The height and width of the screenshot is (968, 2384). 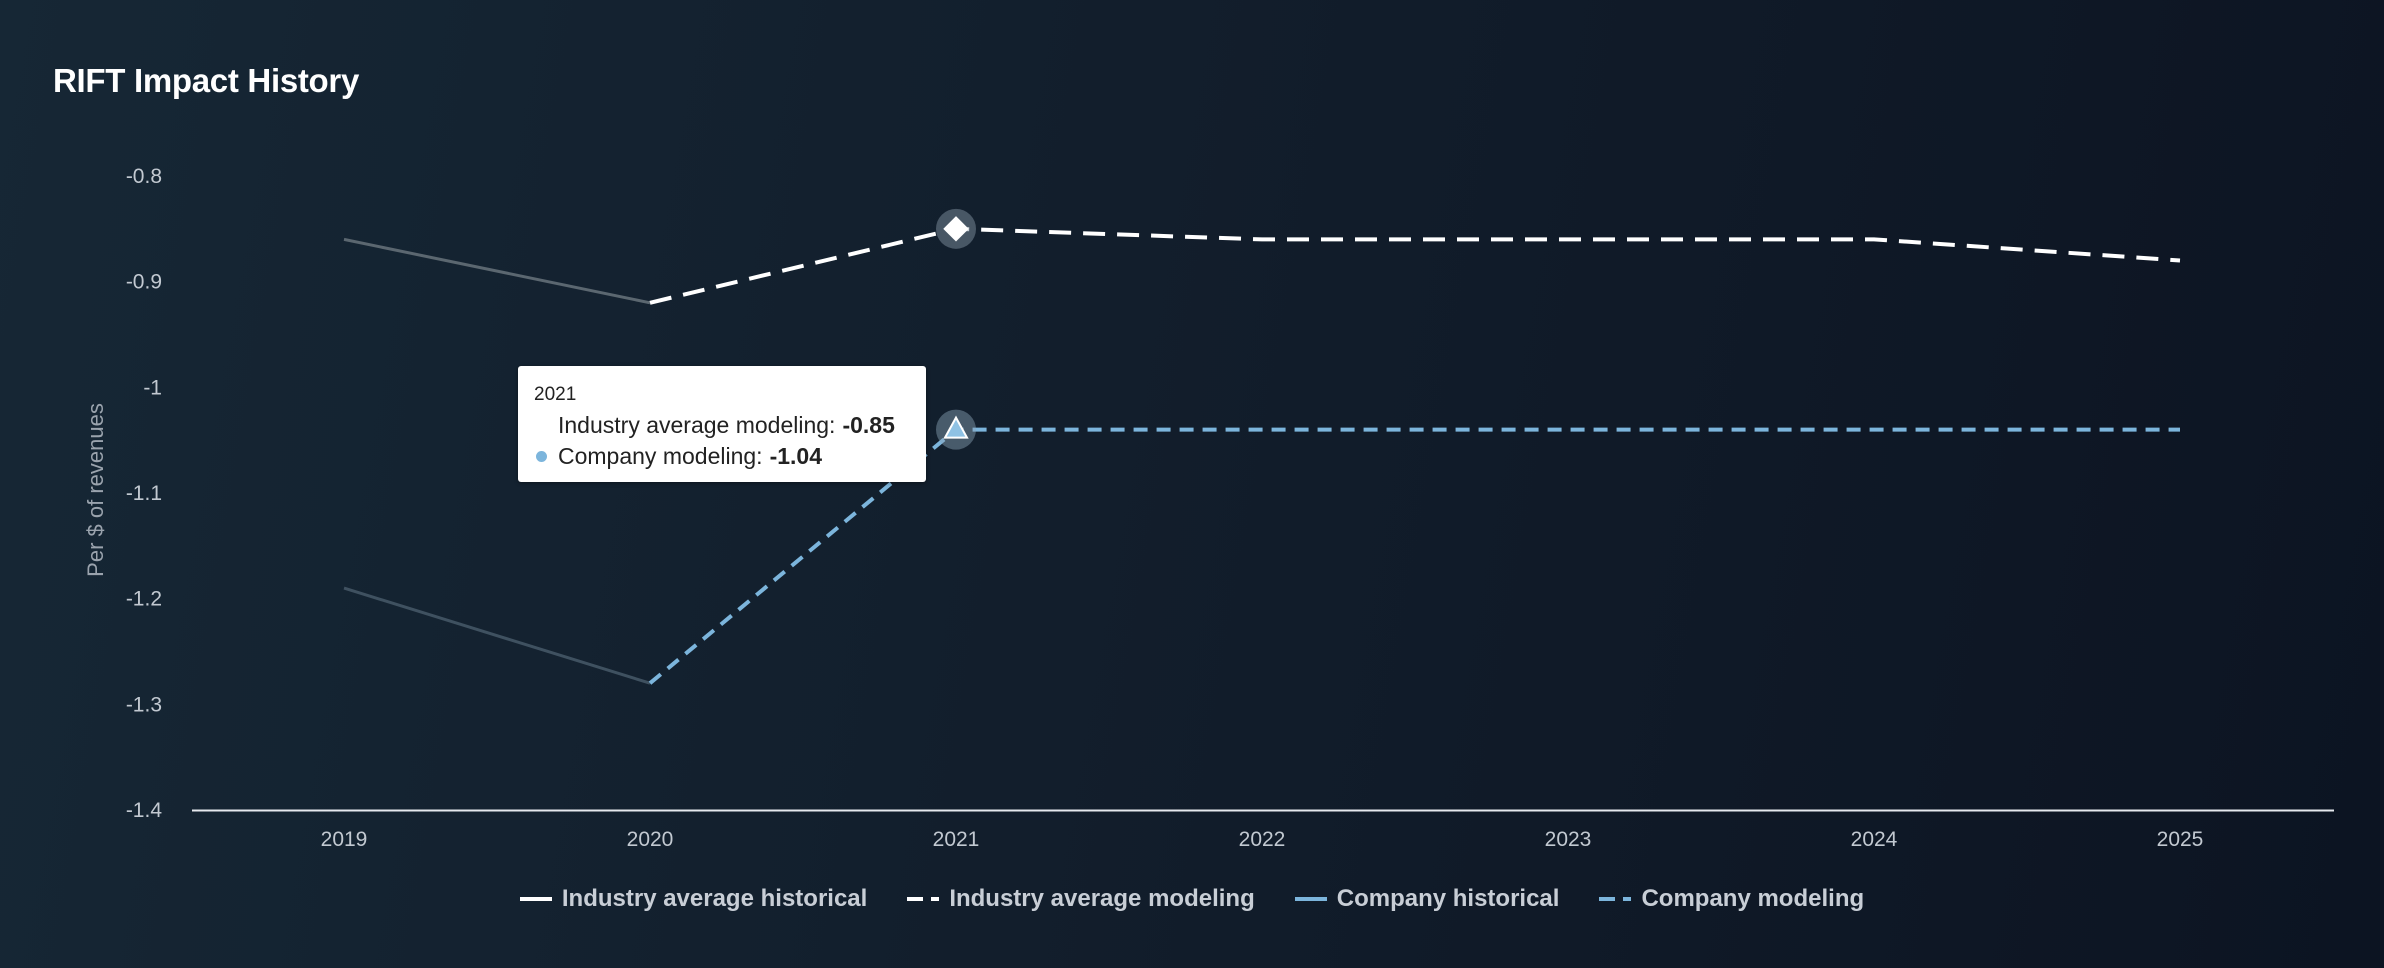 What do you see at coordinates (144, 493) in the screenshot?
I see `y-tick-label: -1.1` at bounding box center [144, 493].